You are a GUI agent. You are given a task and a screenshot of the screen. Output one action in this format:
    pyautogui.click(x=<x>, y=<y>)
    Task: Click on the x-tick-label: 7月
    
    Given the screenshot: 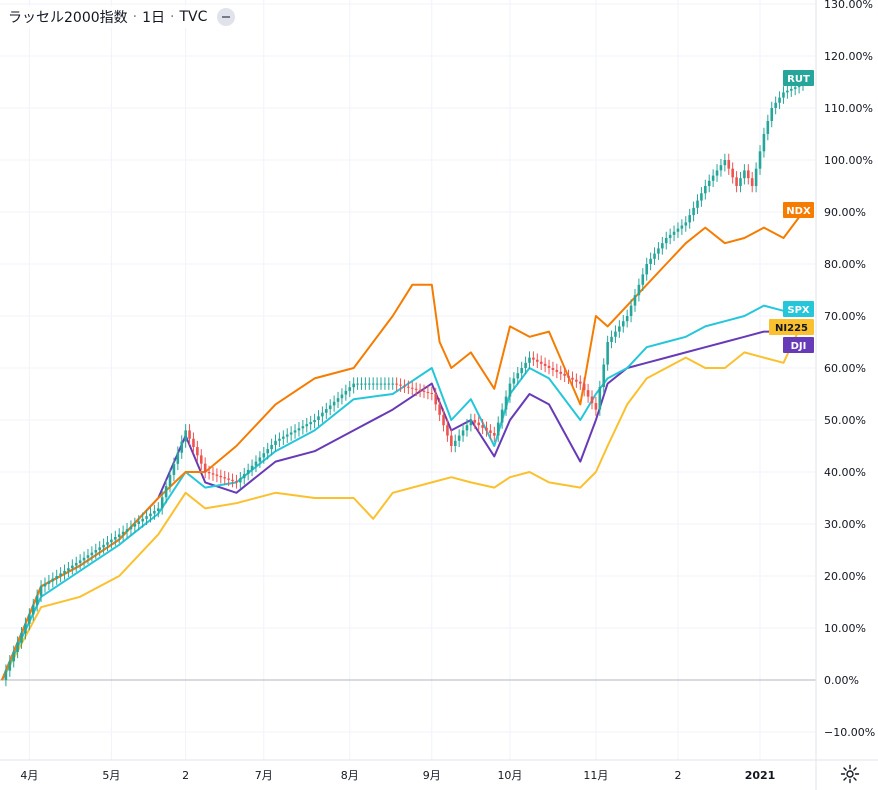 What is the action you would take?
    pyautogui.click(x=264, y=775)
    